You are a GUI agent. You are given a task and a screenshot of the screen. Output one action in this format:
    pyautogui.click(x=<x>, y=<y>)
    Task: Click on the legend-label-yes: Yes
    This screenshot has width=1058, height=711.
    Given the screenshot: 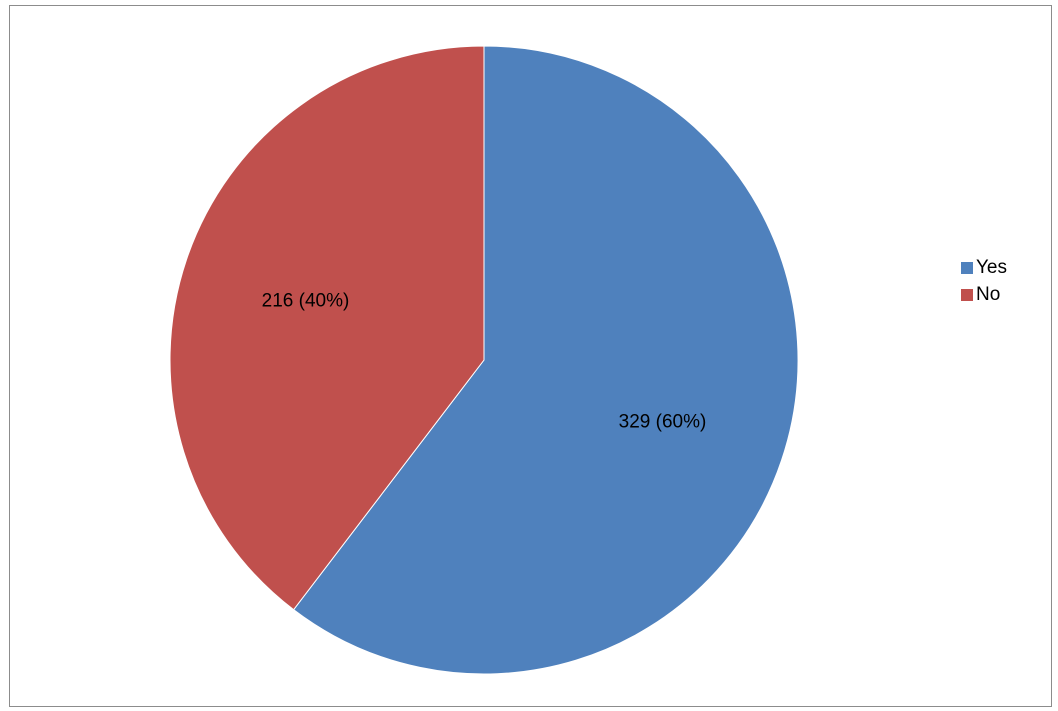 What is the action you would take?
    pyautogui.click(x=991, y=267)
    